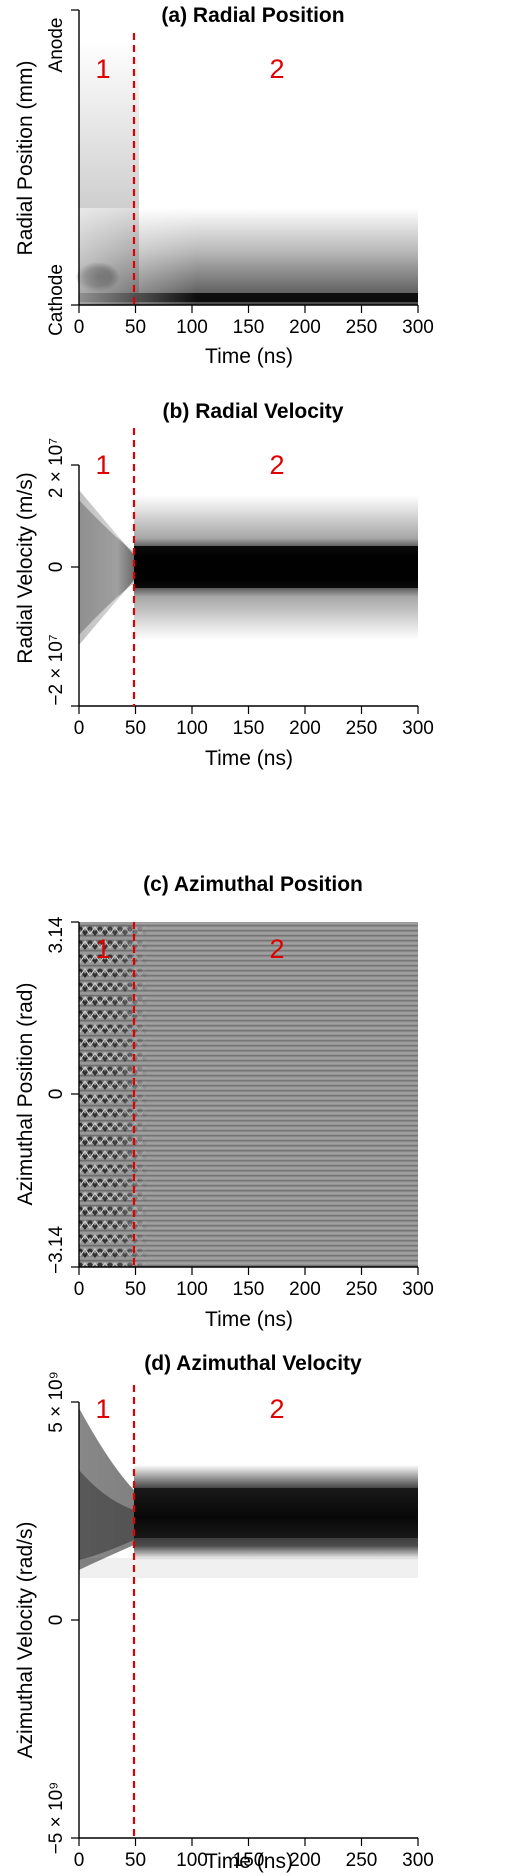 The height and width of the screenshot is (1876, 520). What do you see at coordinates (25, 567) in the screenshot?
I see `y-axis-label: Radial Velocity (m/s)` at bounding box center [25, 567].